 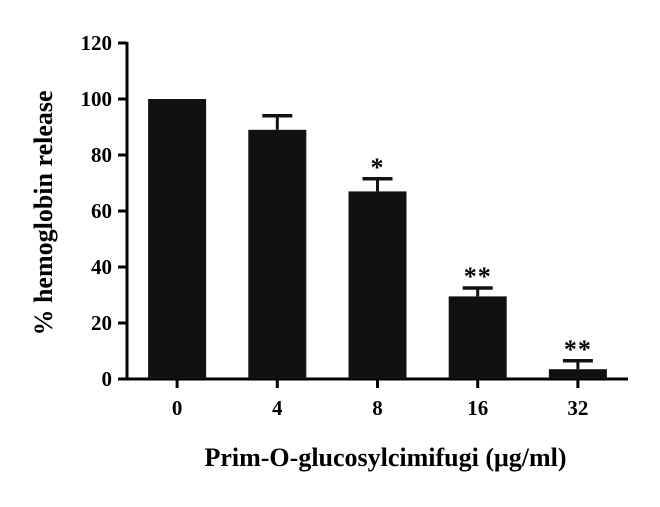 I want to click on x-axis-ticks: 0 4 8 16 32, so click(x=380, y=399).